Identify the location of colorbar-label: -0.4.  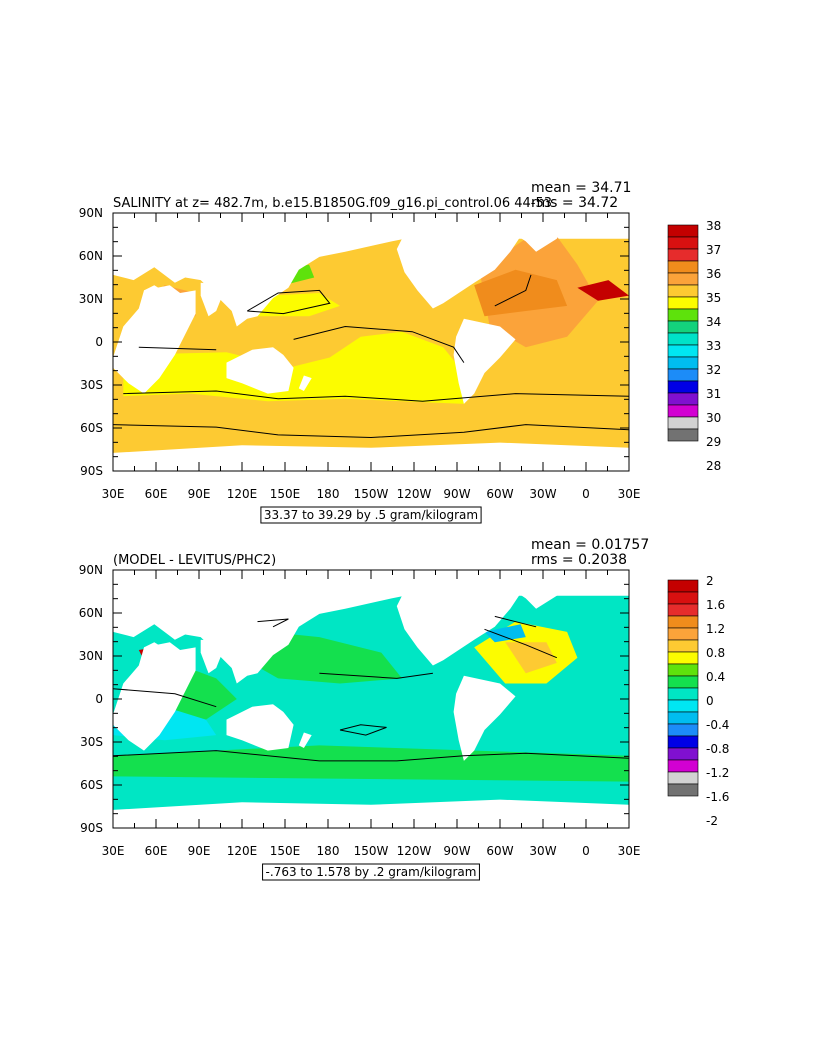
(717, 725).